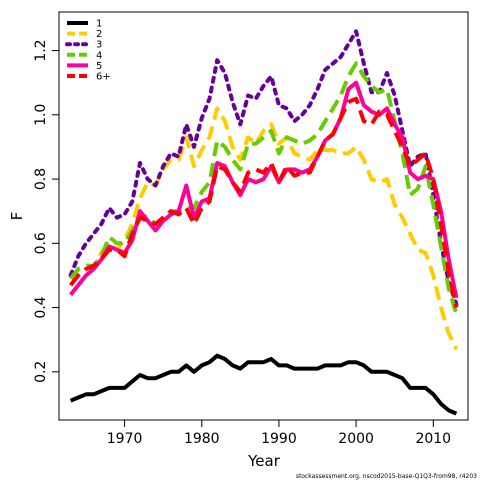  What do you see at coordinates (17, 216) in the screenshot?
I see `y-axis-label: F` at bounding box center [17, 216].